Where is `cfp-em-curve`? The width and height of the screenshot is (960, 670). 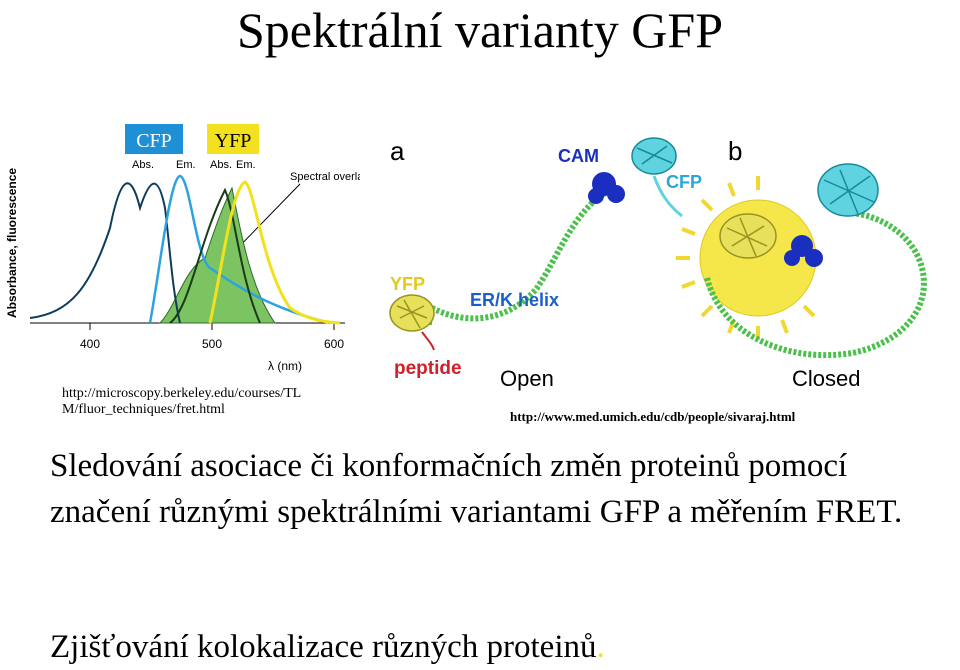 cfp-em-curve is located at coordinates (239, 249).